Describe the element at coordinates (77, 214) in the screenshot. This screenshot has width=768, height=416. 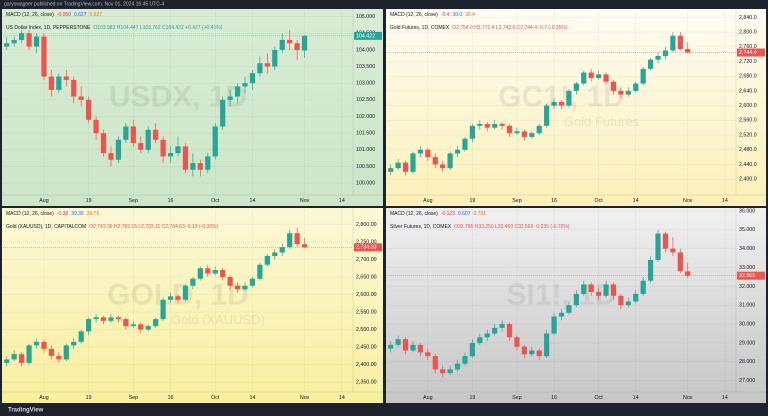
I see `macd-value: 39.39` at that location.